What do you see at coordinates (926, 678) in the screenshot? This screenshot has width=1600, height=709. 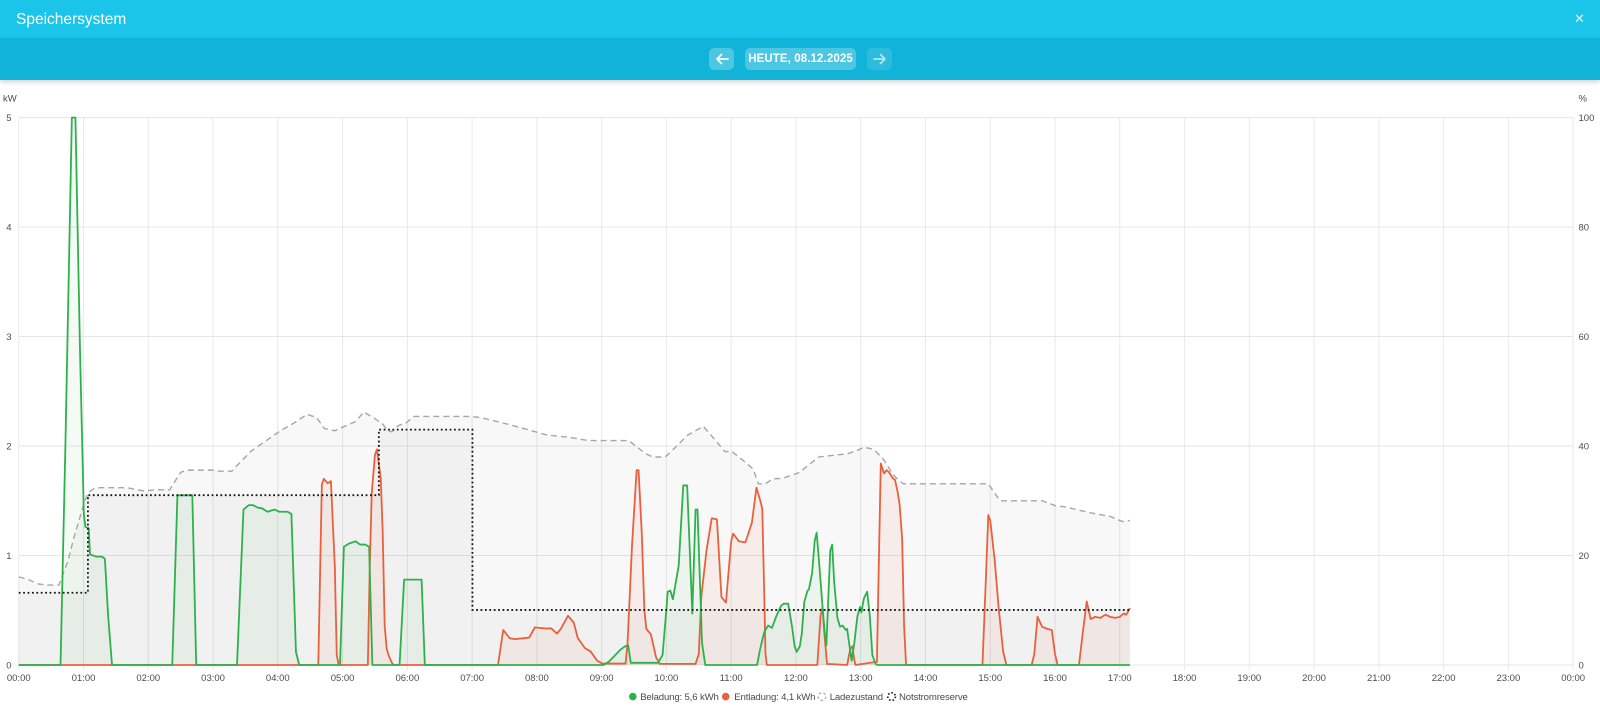 I see `svg-text: 14:00` at bounding box center [926, 678].